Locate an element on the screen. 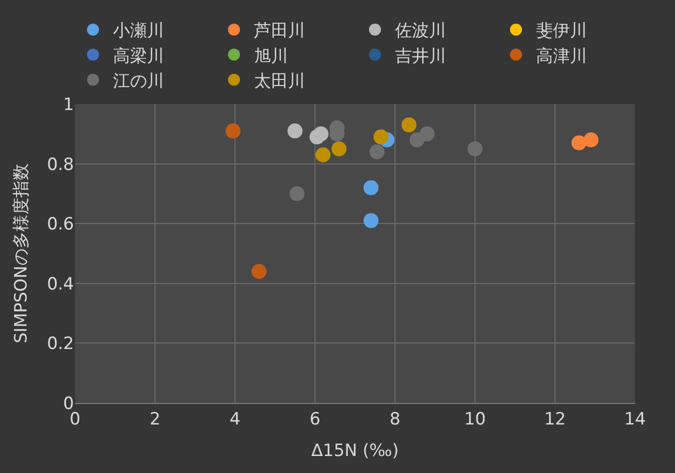 This screenshot has width=675, height=473. y-tick-label: 0.8 is located at coordinates (60, 164).